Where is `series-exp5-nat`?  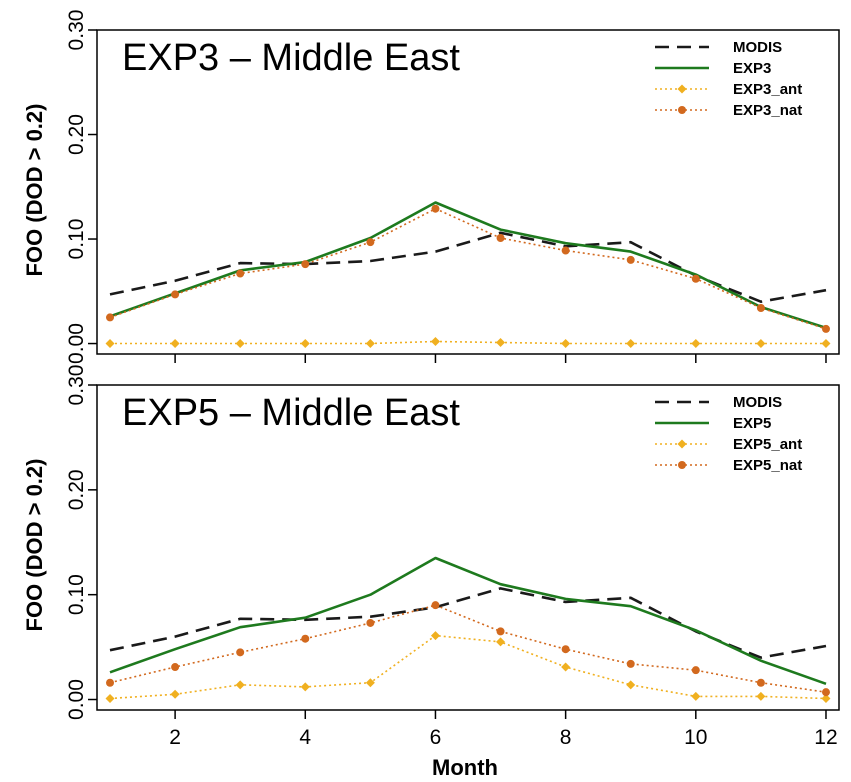 series-exp5-nat is located at coordinates (468, 649).